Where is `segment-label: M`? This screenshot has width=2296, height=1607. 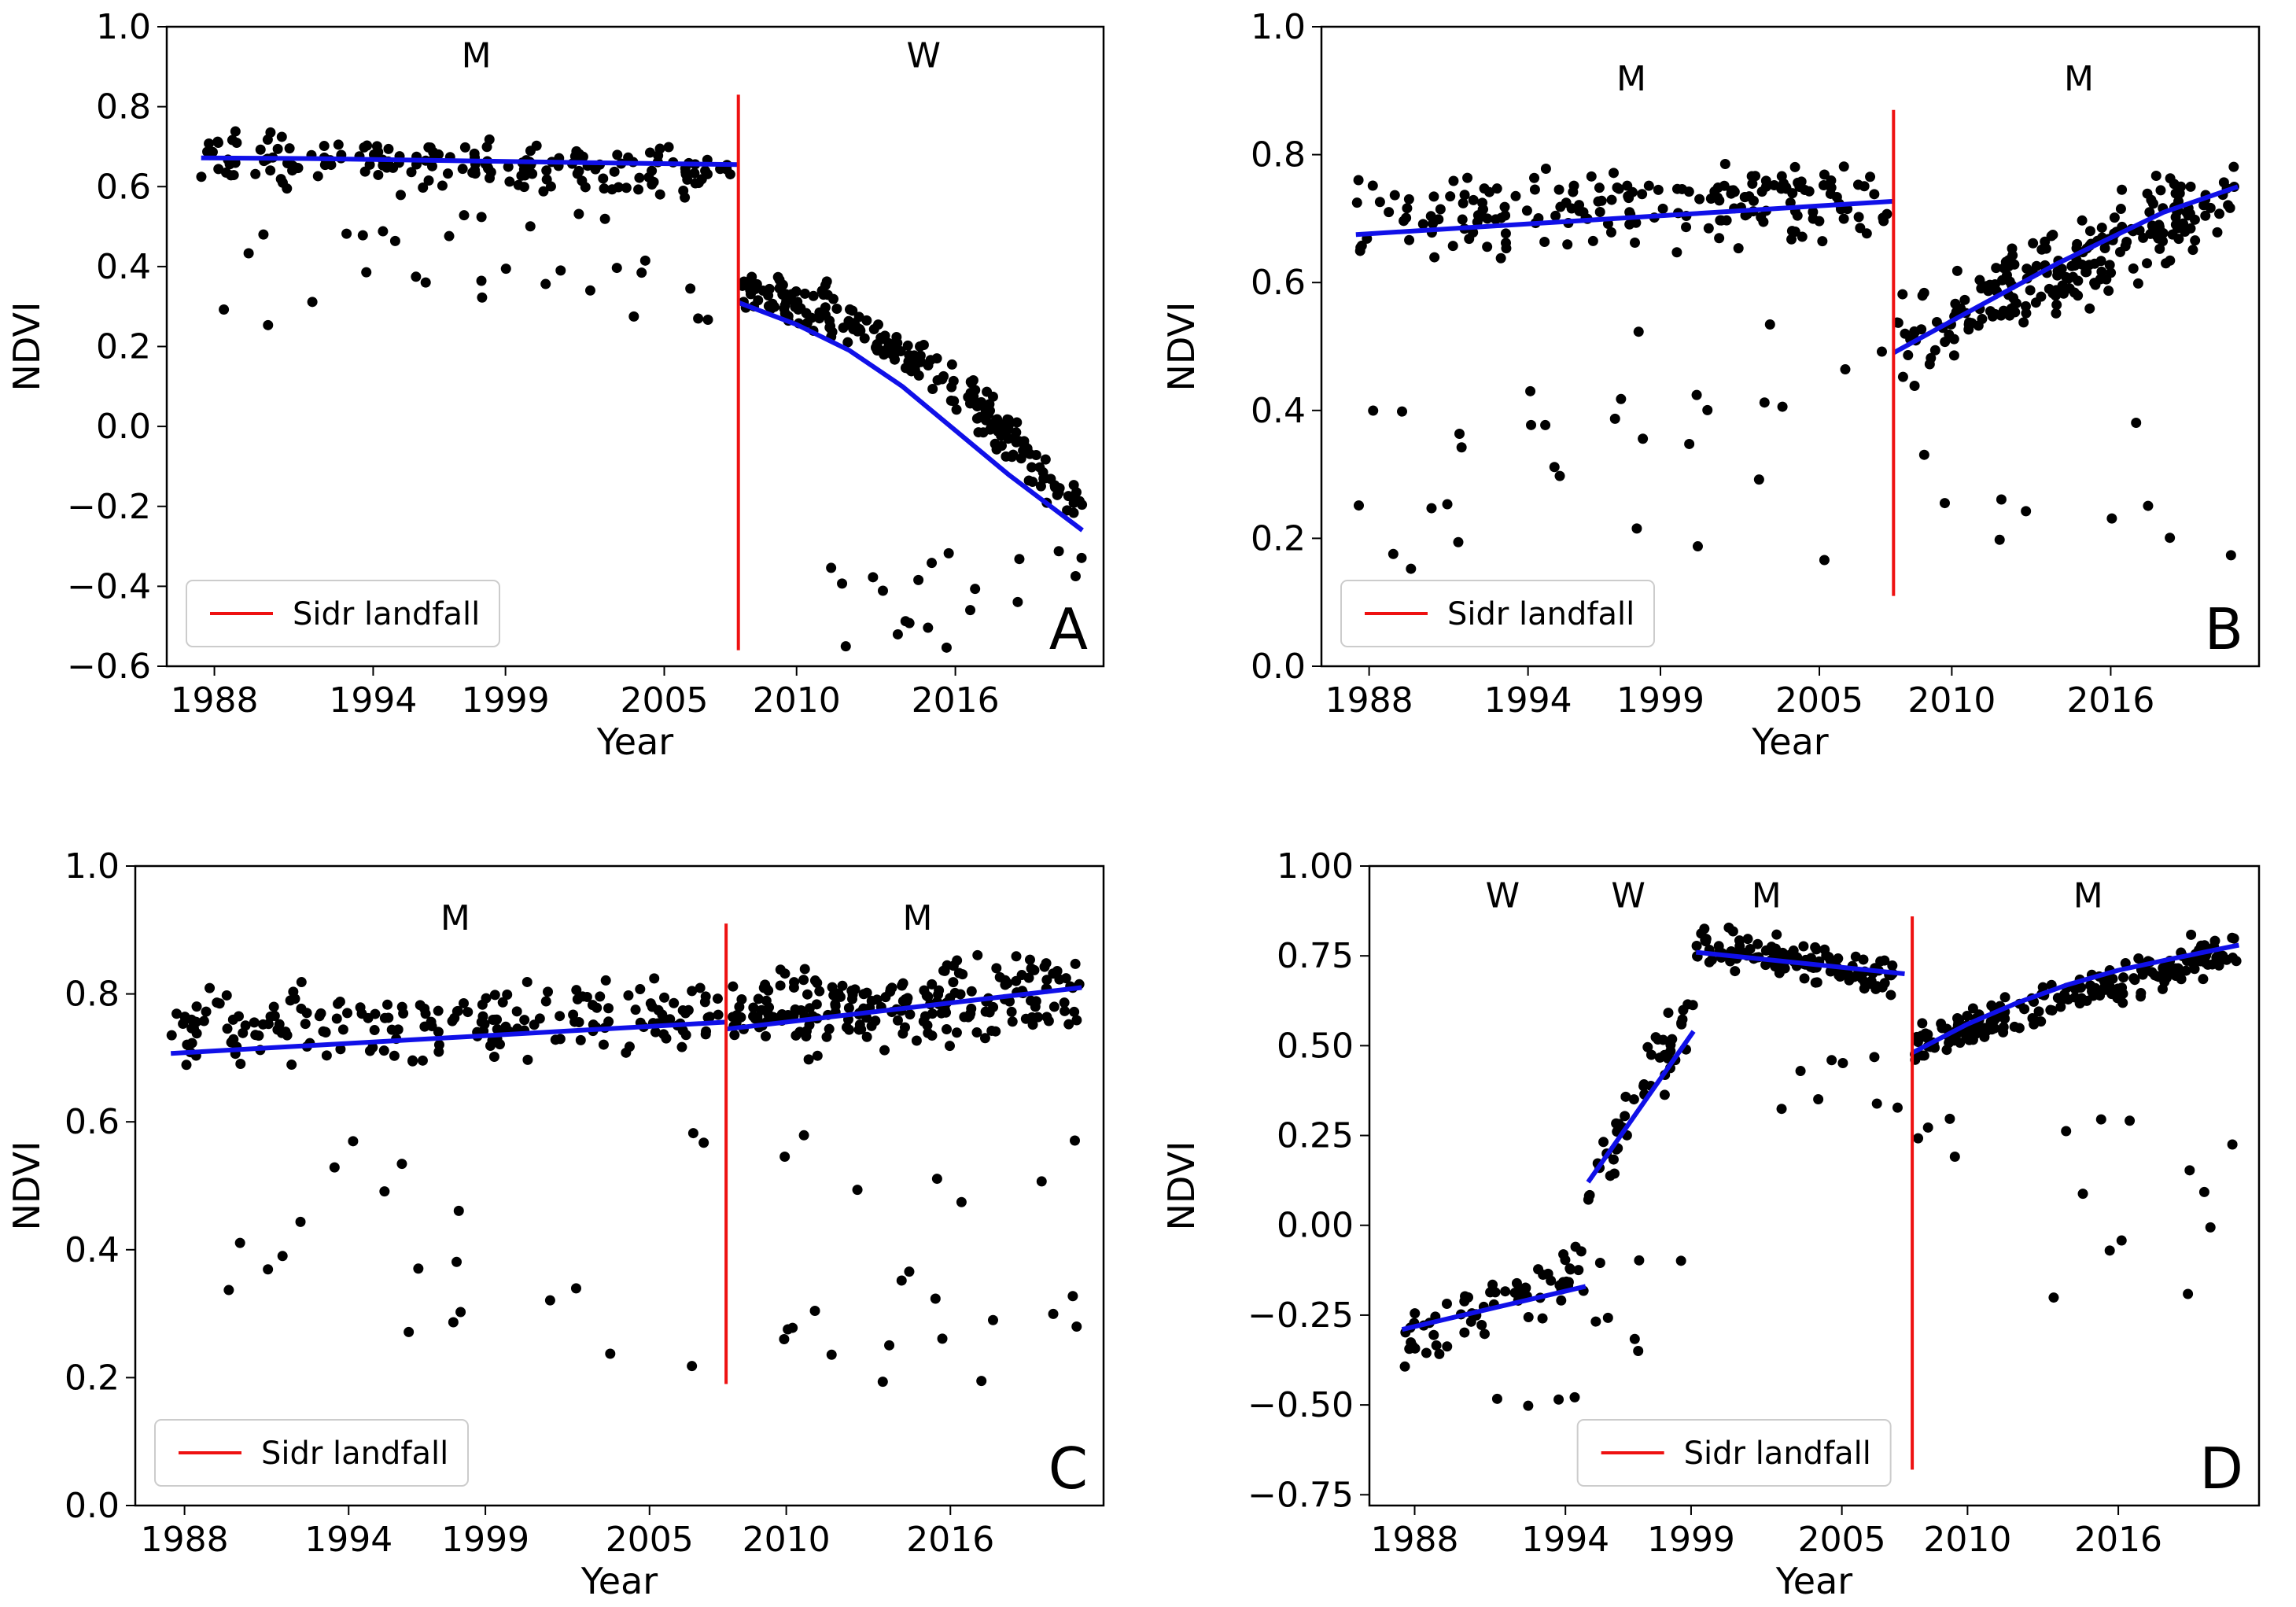
segment-label: M is located at coordinates (2079, 79).